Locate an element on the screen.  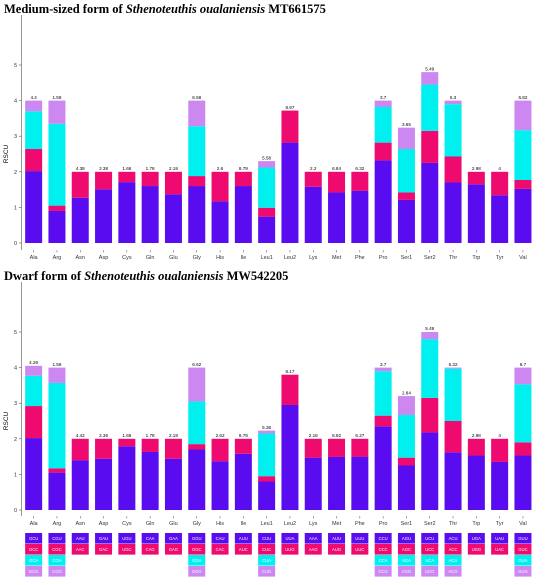
y-tick-label: 0 is located at coordinates (15, 511).